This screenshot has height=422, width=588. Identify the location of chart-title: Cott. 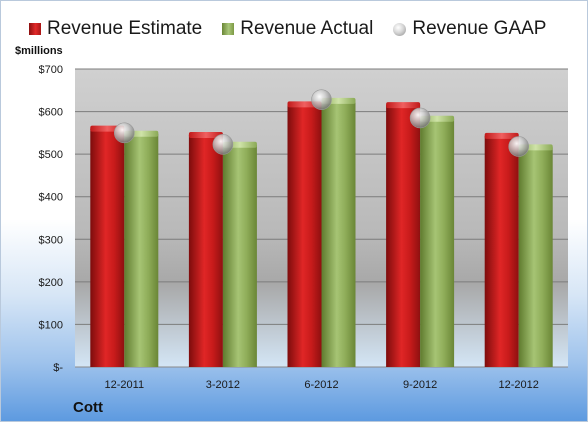
(88, 407).